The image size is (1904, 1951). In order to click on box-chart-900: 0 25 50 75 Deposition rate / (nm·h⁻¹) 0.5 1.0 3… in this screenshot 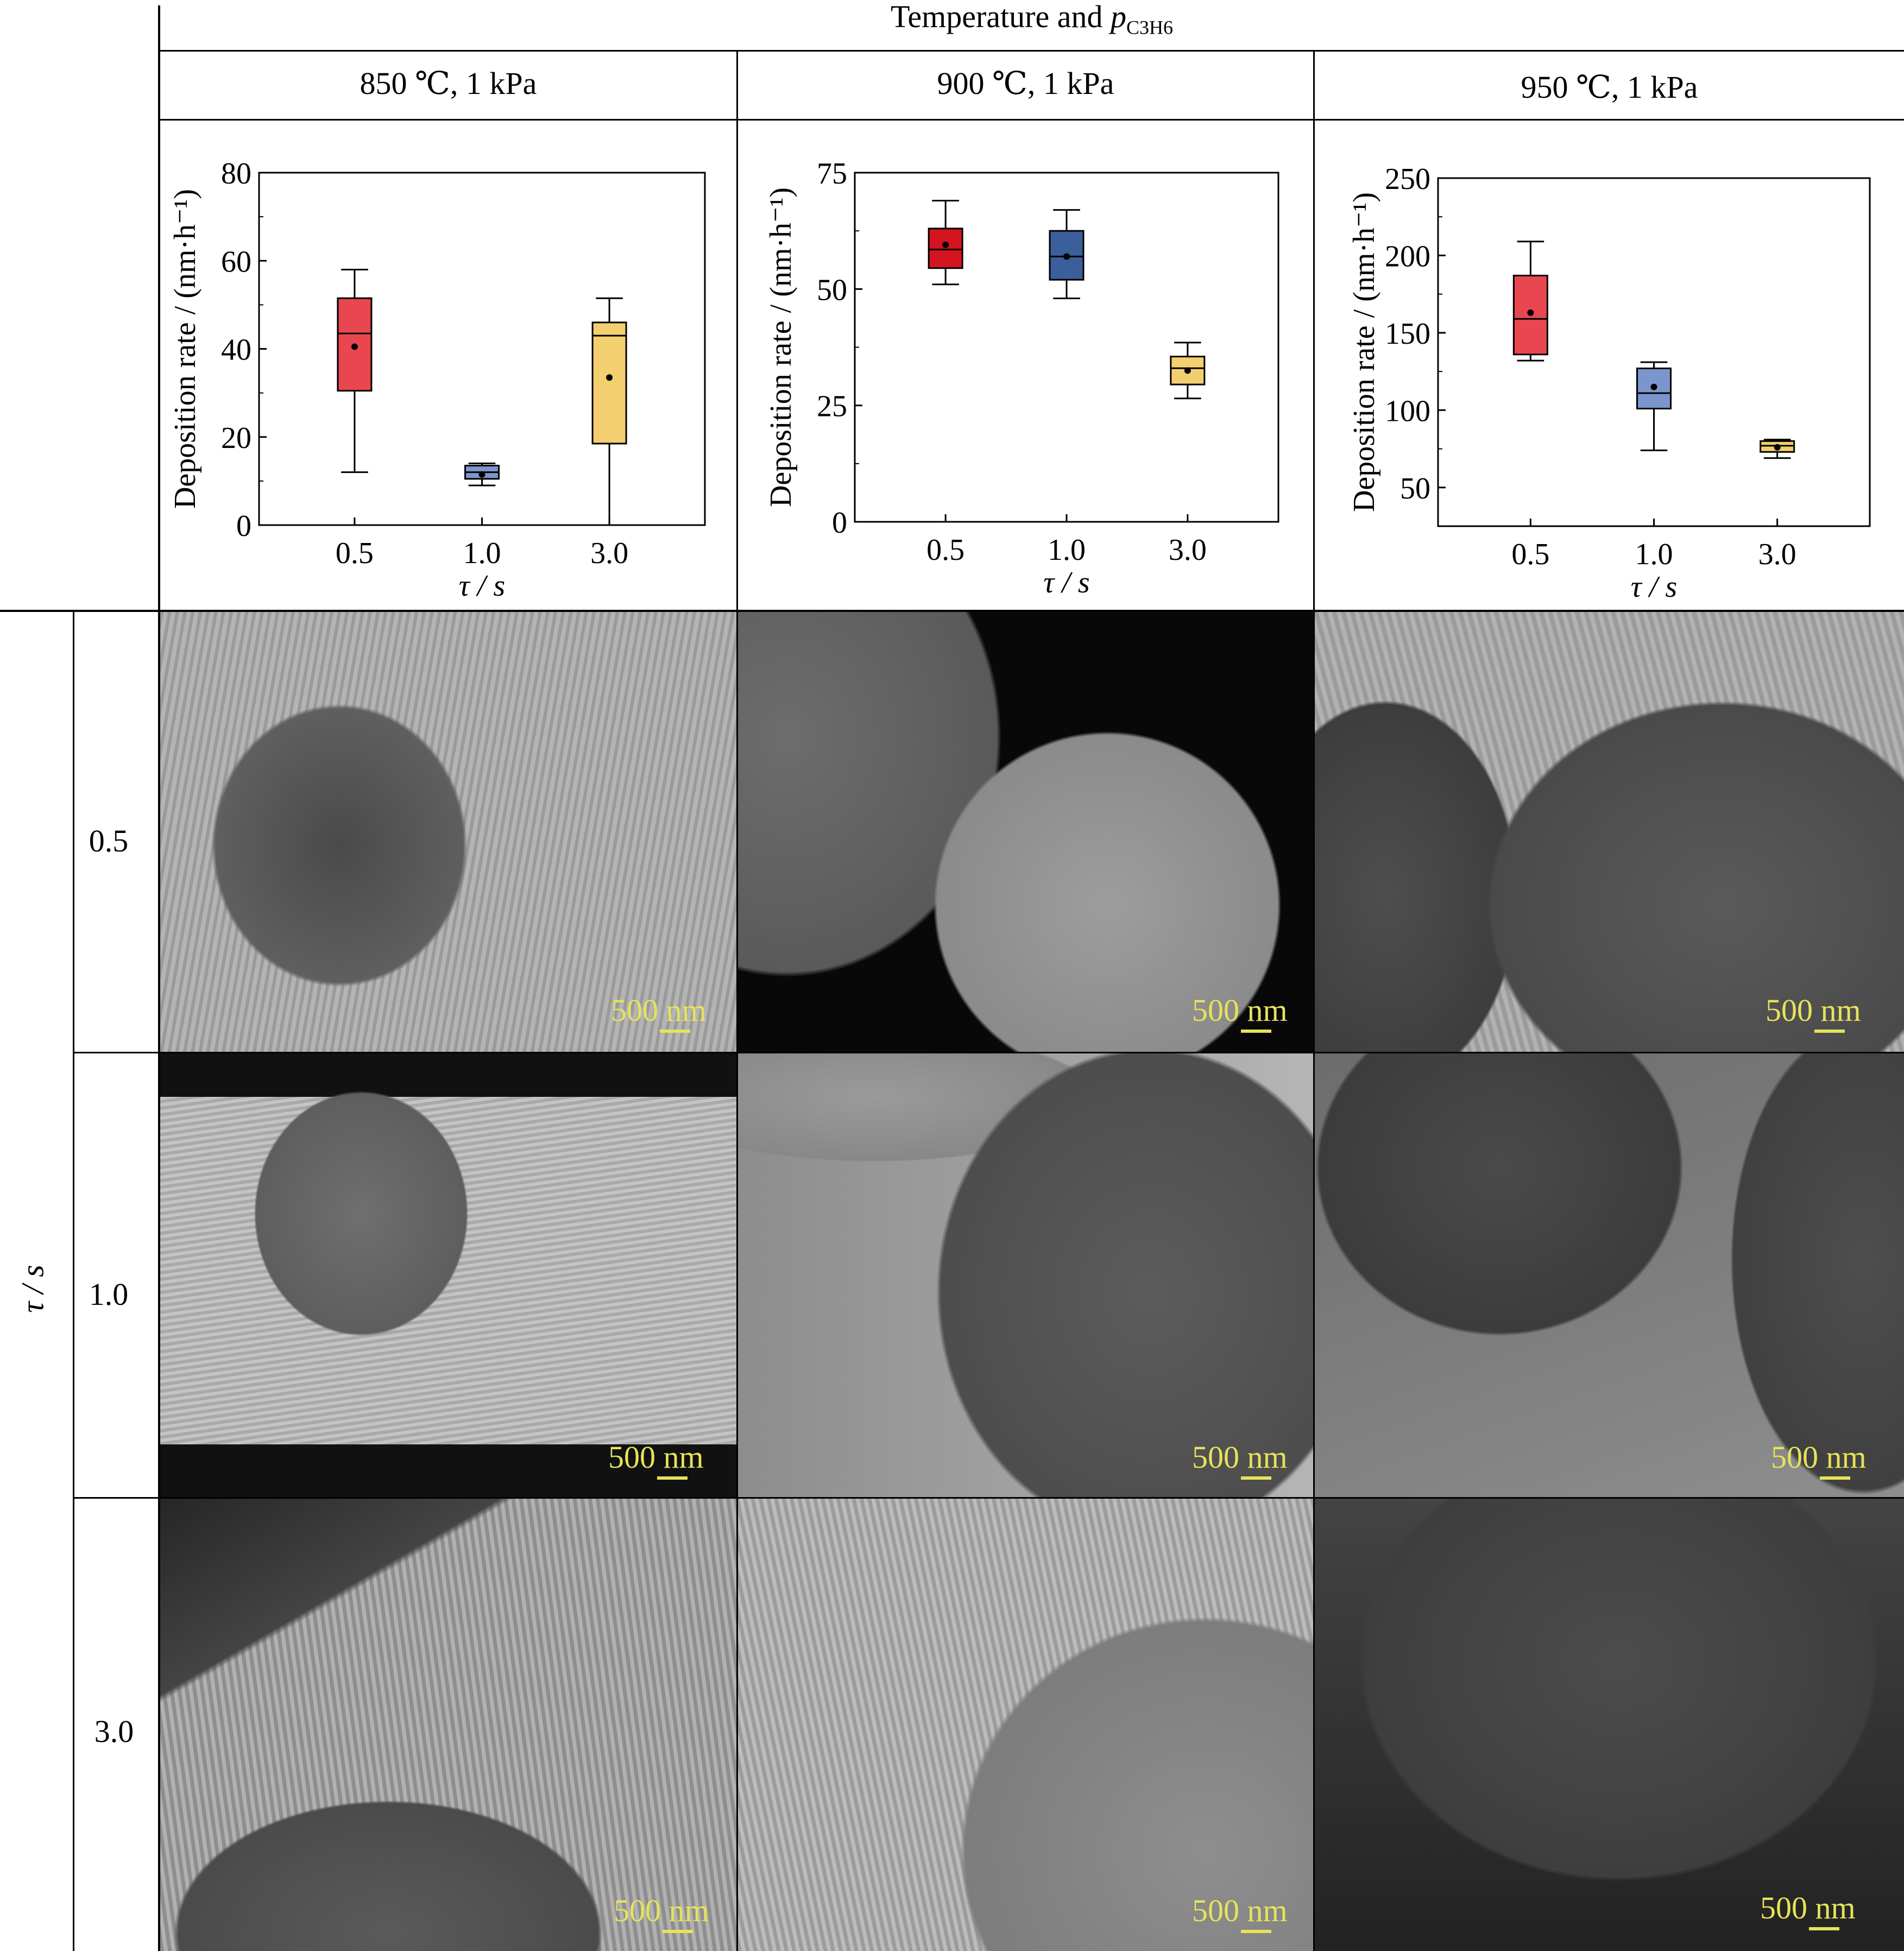, I will do `click(1021, 378)`.